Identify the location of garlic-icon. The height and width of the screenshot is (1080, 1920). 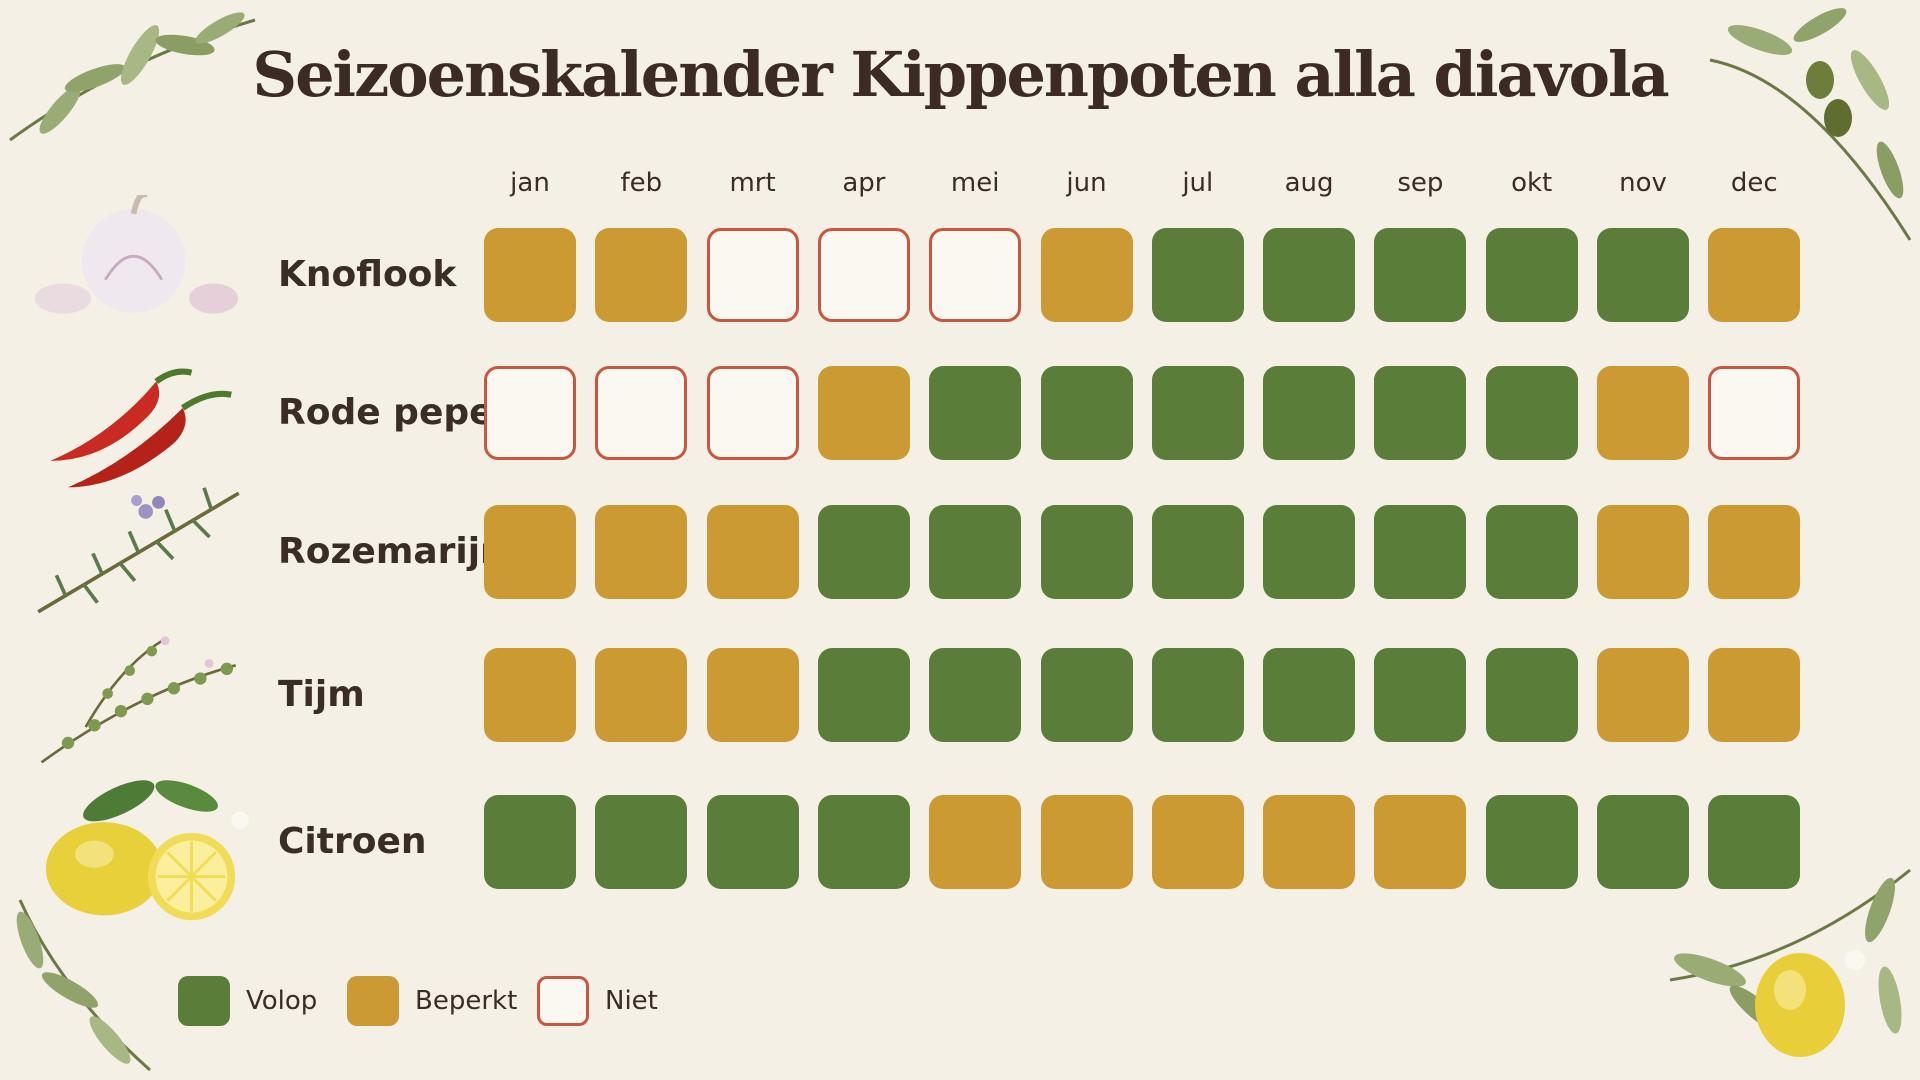
(136, 254).